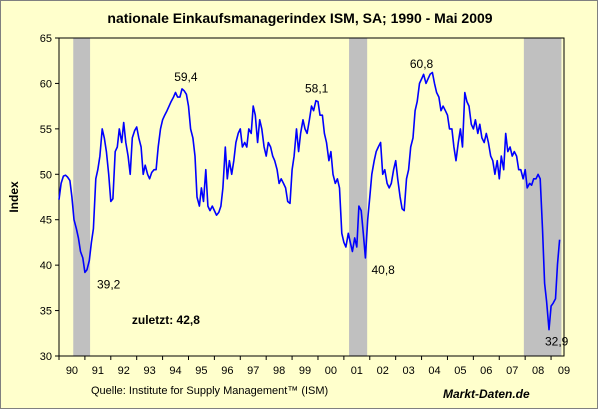 Image resolution: width=598 pixels, height=409 pixels. What do you see at coordinates (331, 371) in the screenshot?
I see `x-tick-label: 00` at bounding box center [331, 371].